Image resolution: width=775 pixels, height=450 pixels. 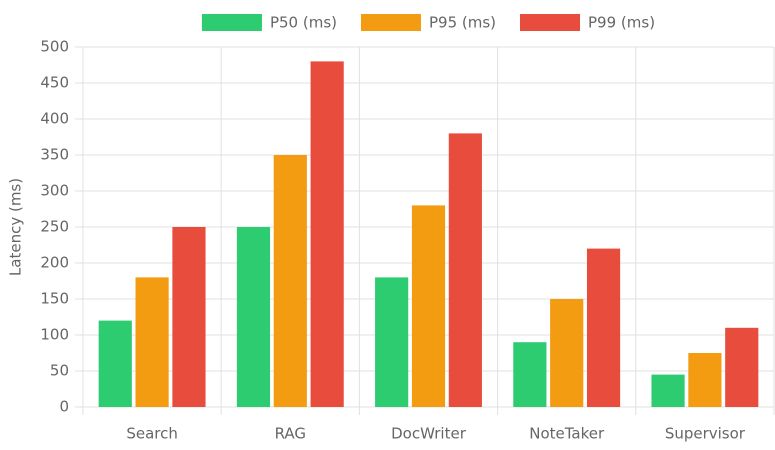 I want to click on x-tick-label: Supervisor, so click(x=705, y=434).